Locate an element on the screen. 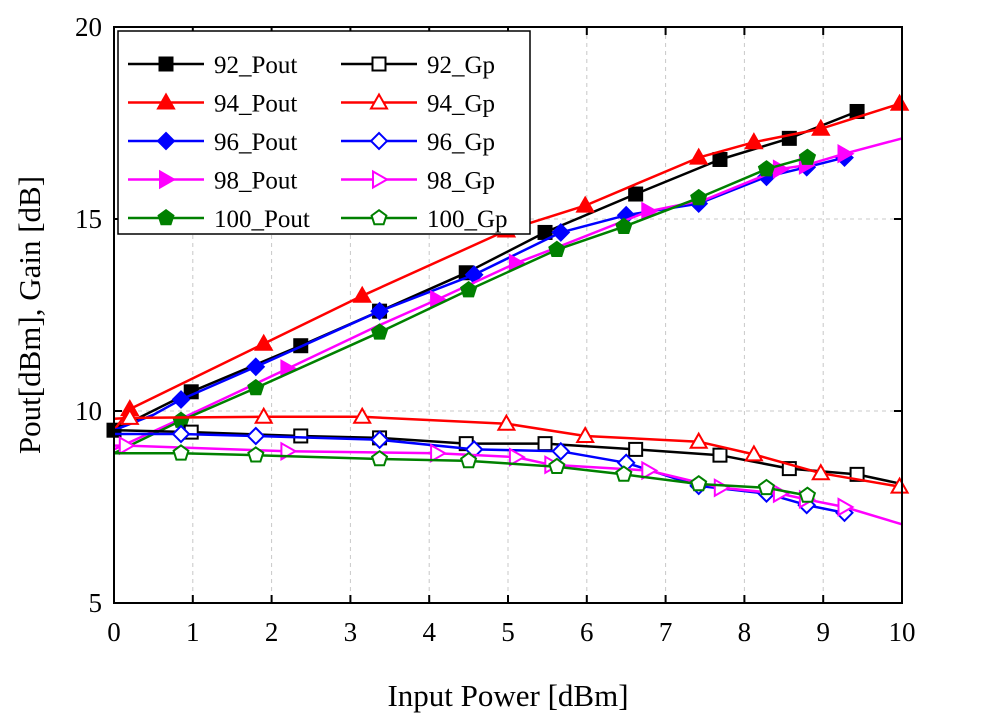 This screenshot has height=725, width=1008. series-100_Gp is located at coordinates (465, 473).